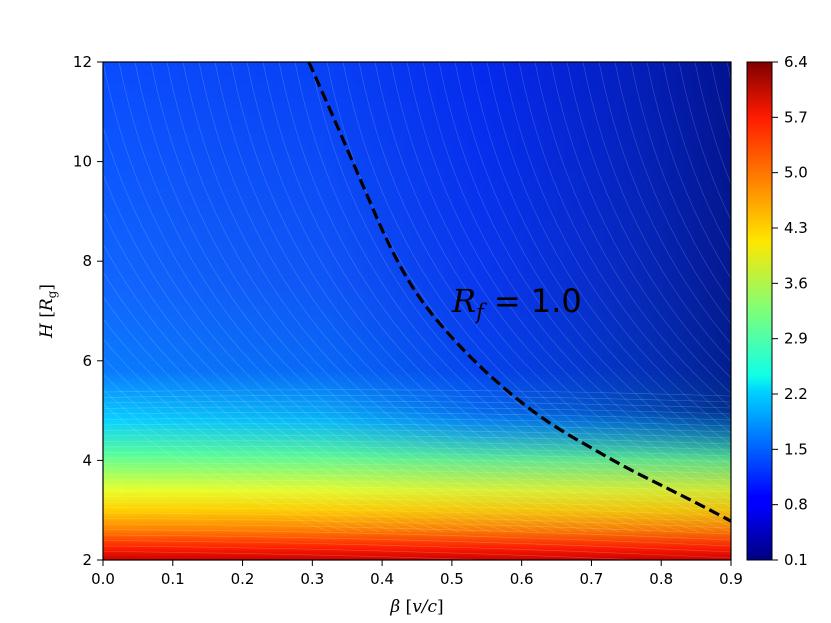 This screenshot has width=831, height=623. I want to click on colorbar-tick-label: 3.6, so click(796, 283).